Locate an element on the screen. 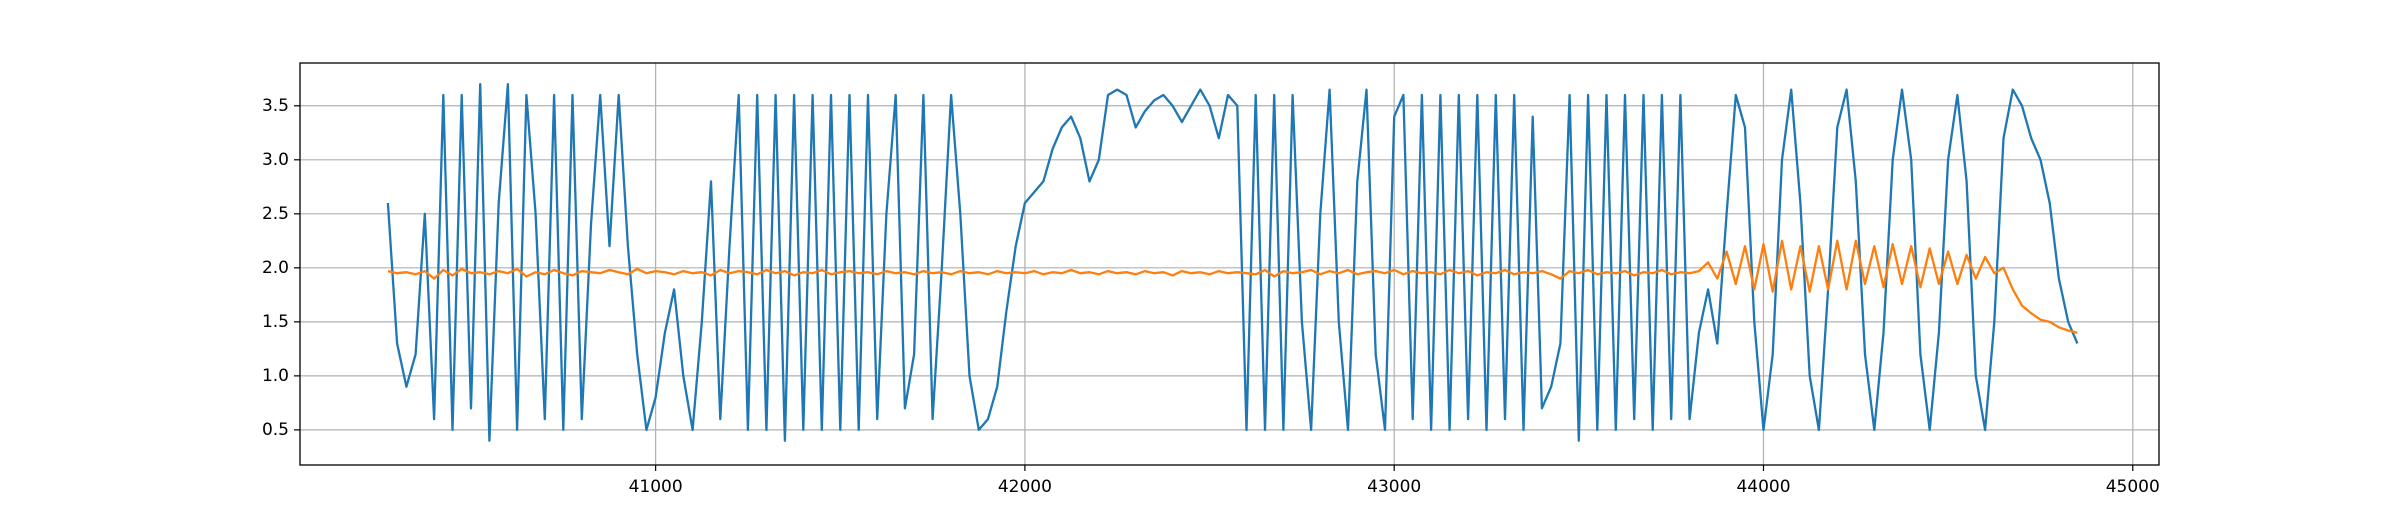 This screenshot has width=2400, height=525. x-tick-label: 43000 is located at coordinates (1394, 487).